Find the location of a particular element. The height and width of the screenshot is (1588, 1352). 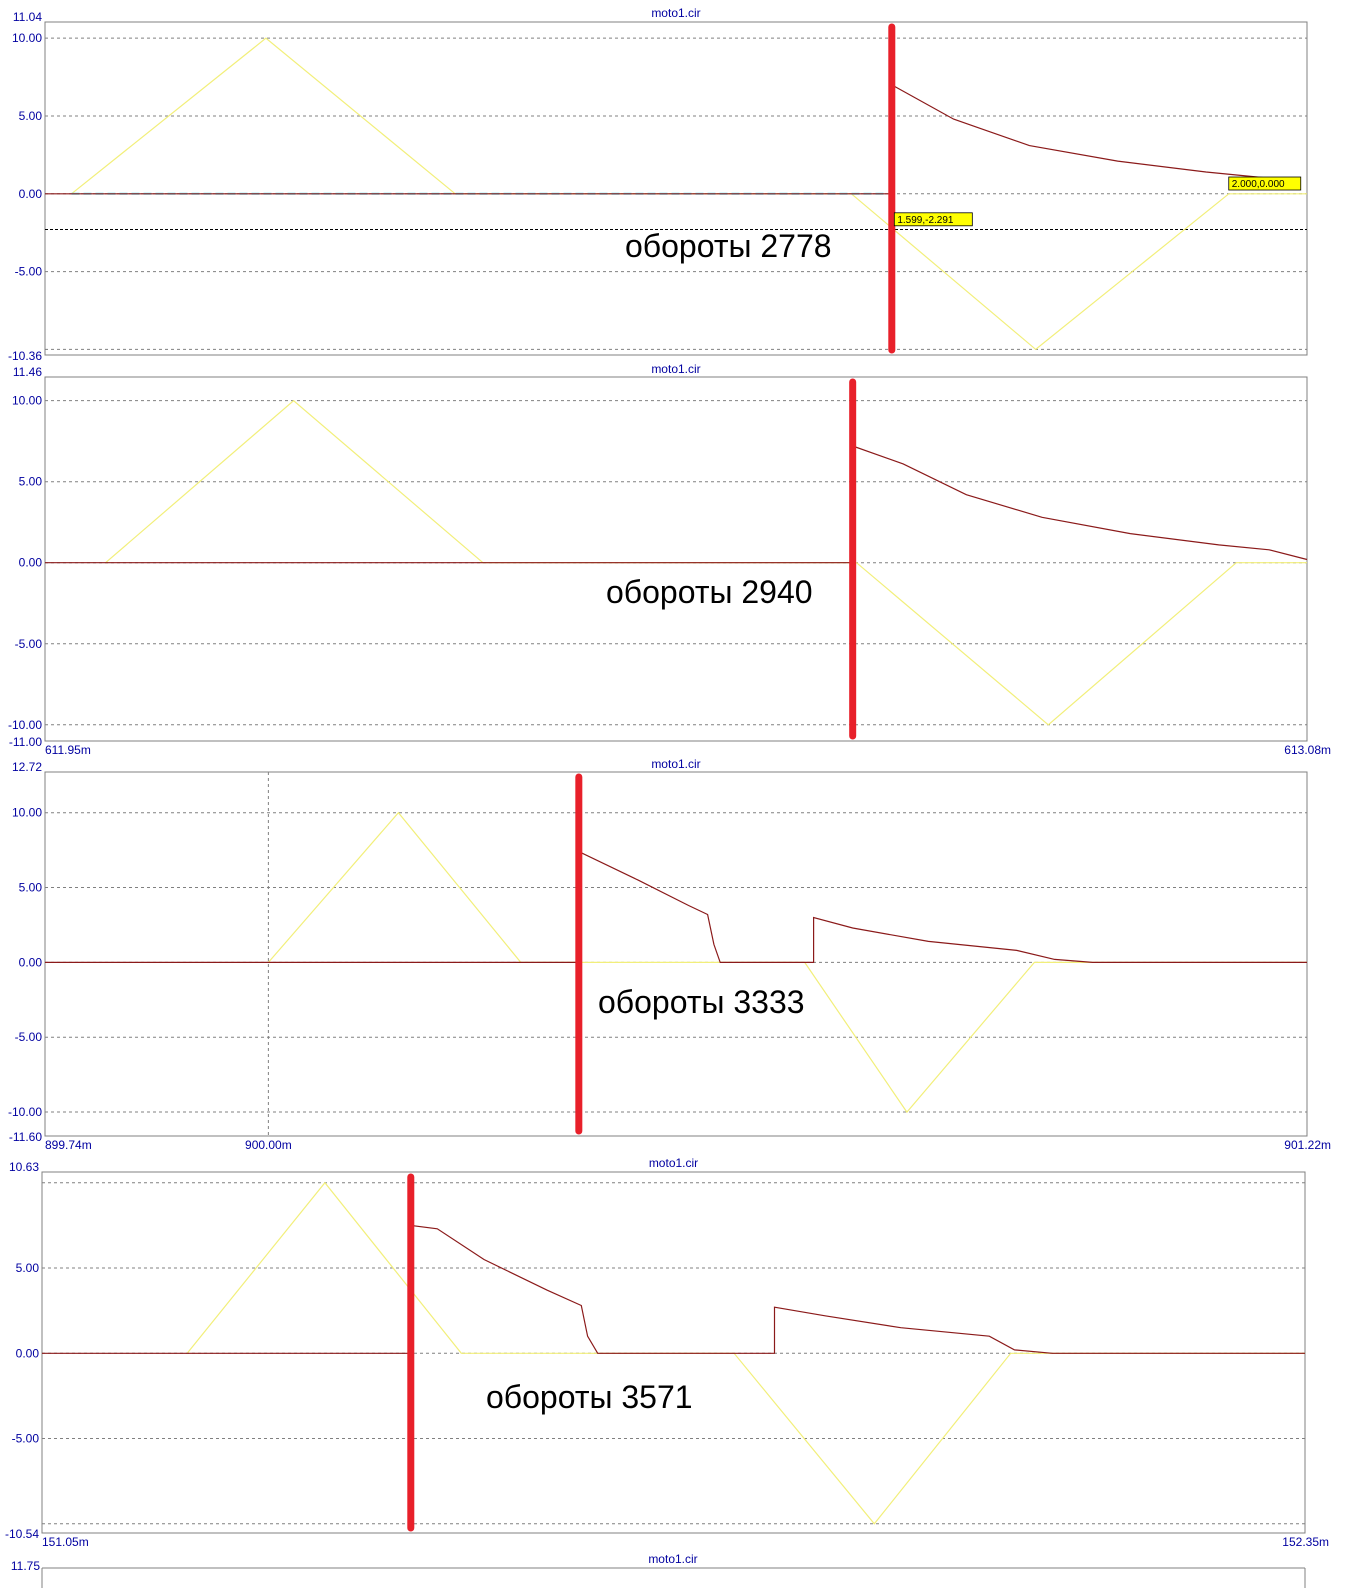

partial-plot-title: moto1.cir is located at coordinates (672, 1559).